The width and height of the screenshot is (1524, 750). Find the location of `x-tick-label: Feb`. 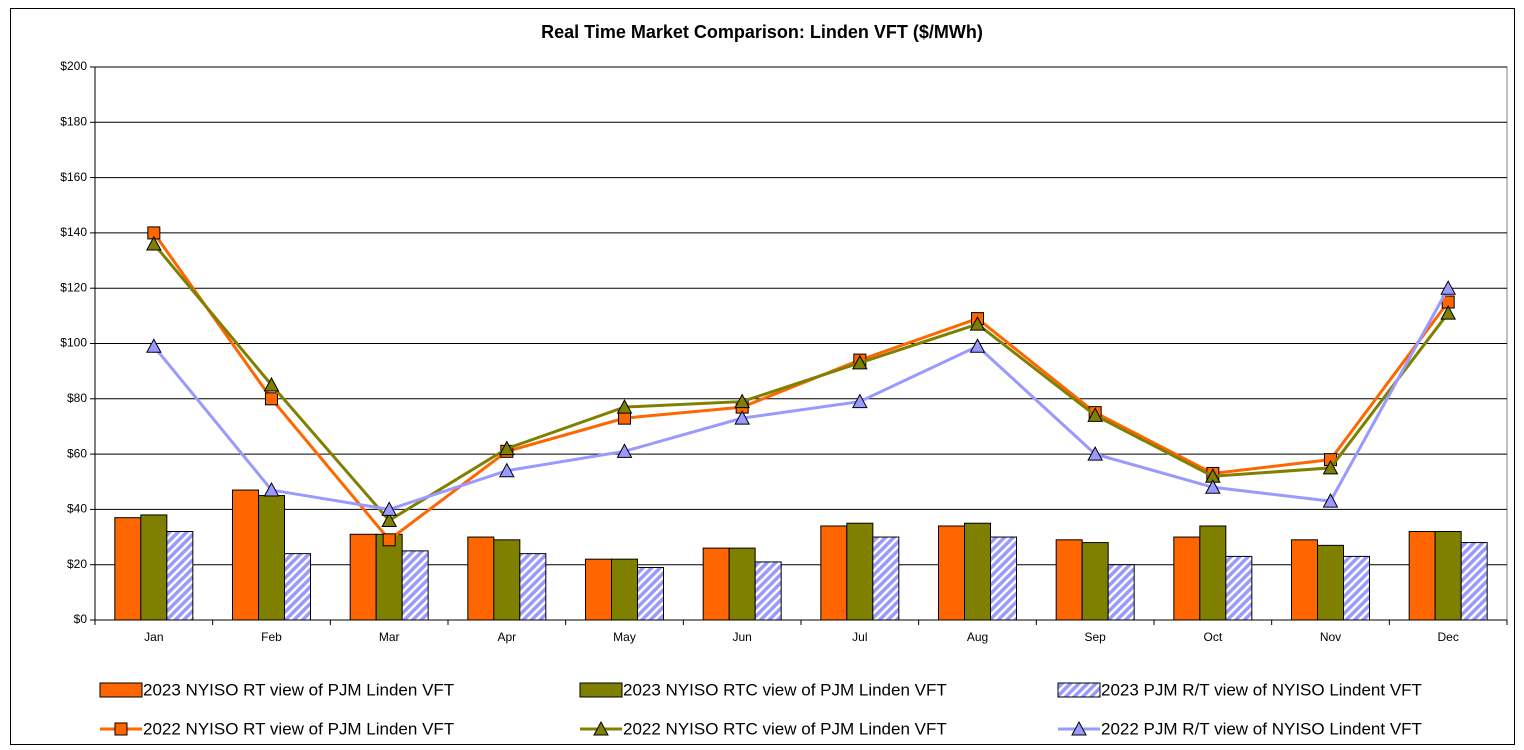

x-tick-label: Feb is located at coordinates (271, 637).